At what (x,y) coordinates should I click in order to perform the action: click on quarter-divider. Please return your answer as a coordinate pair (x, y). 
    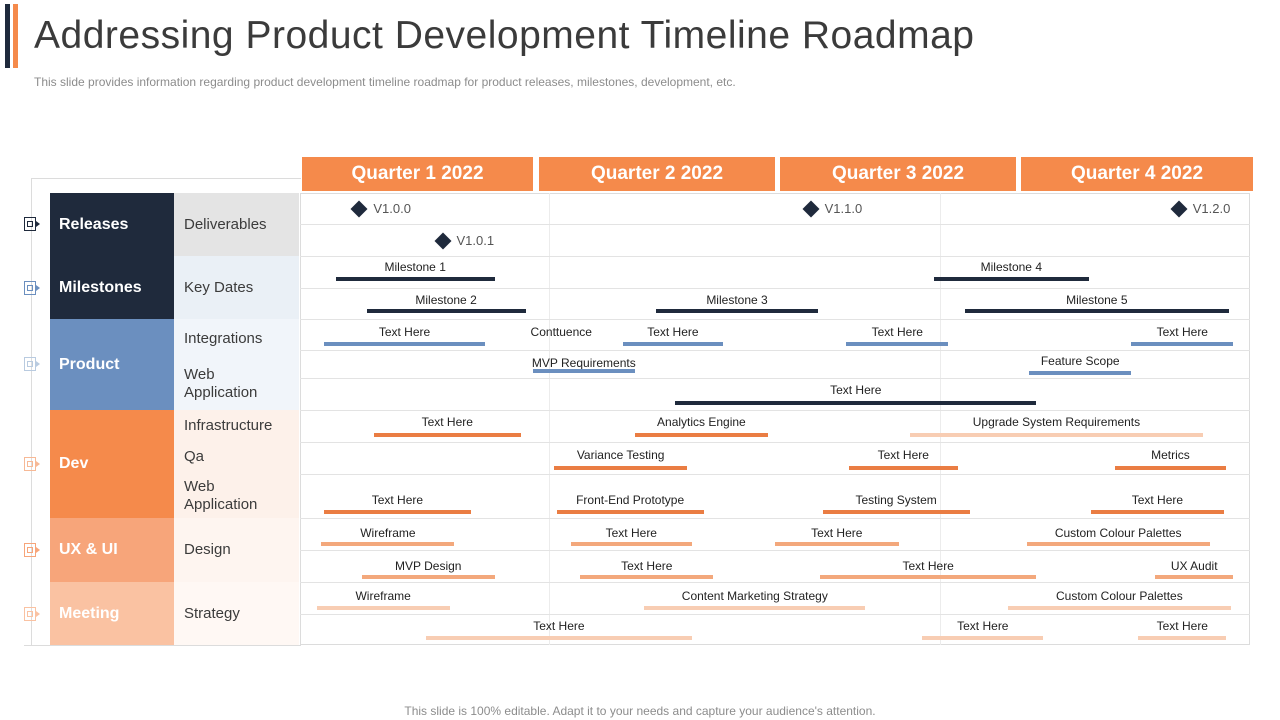
    Looking at the image, I should click on (940, 419).